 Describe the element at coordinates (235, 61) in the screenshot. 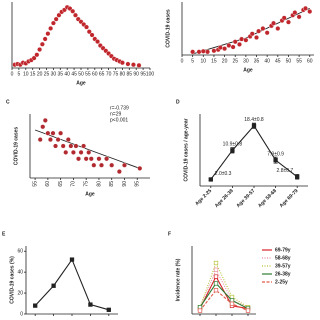

I see `x-tick-label: 25` at that location.